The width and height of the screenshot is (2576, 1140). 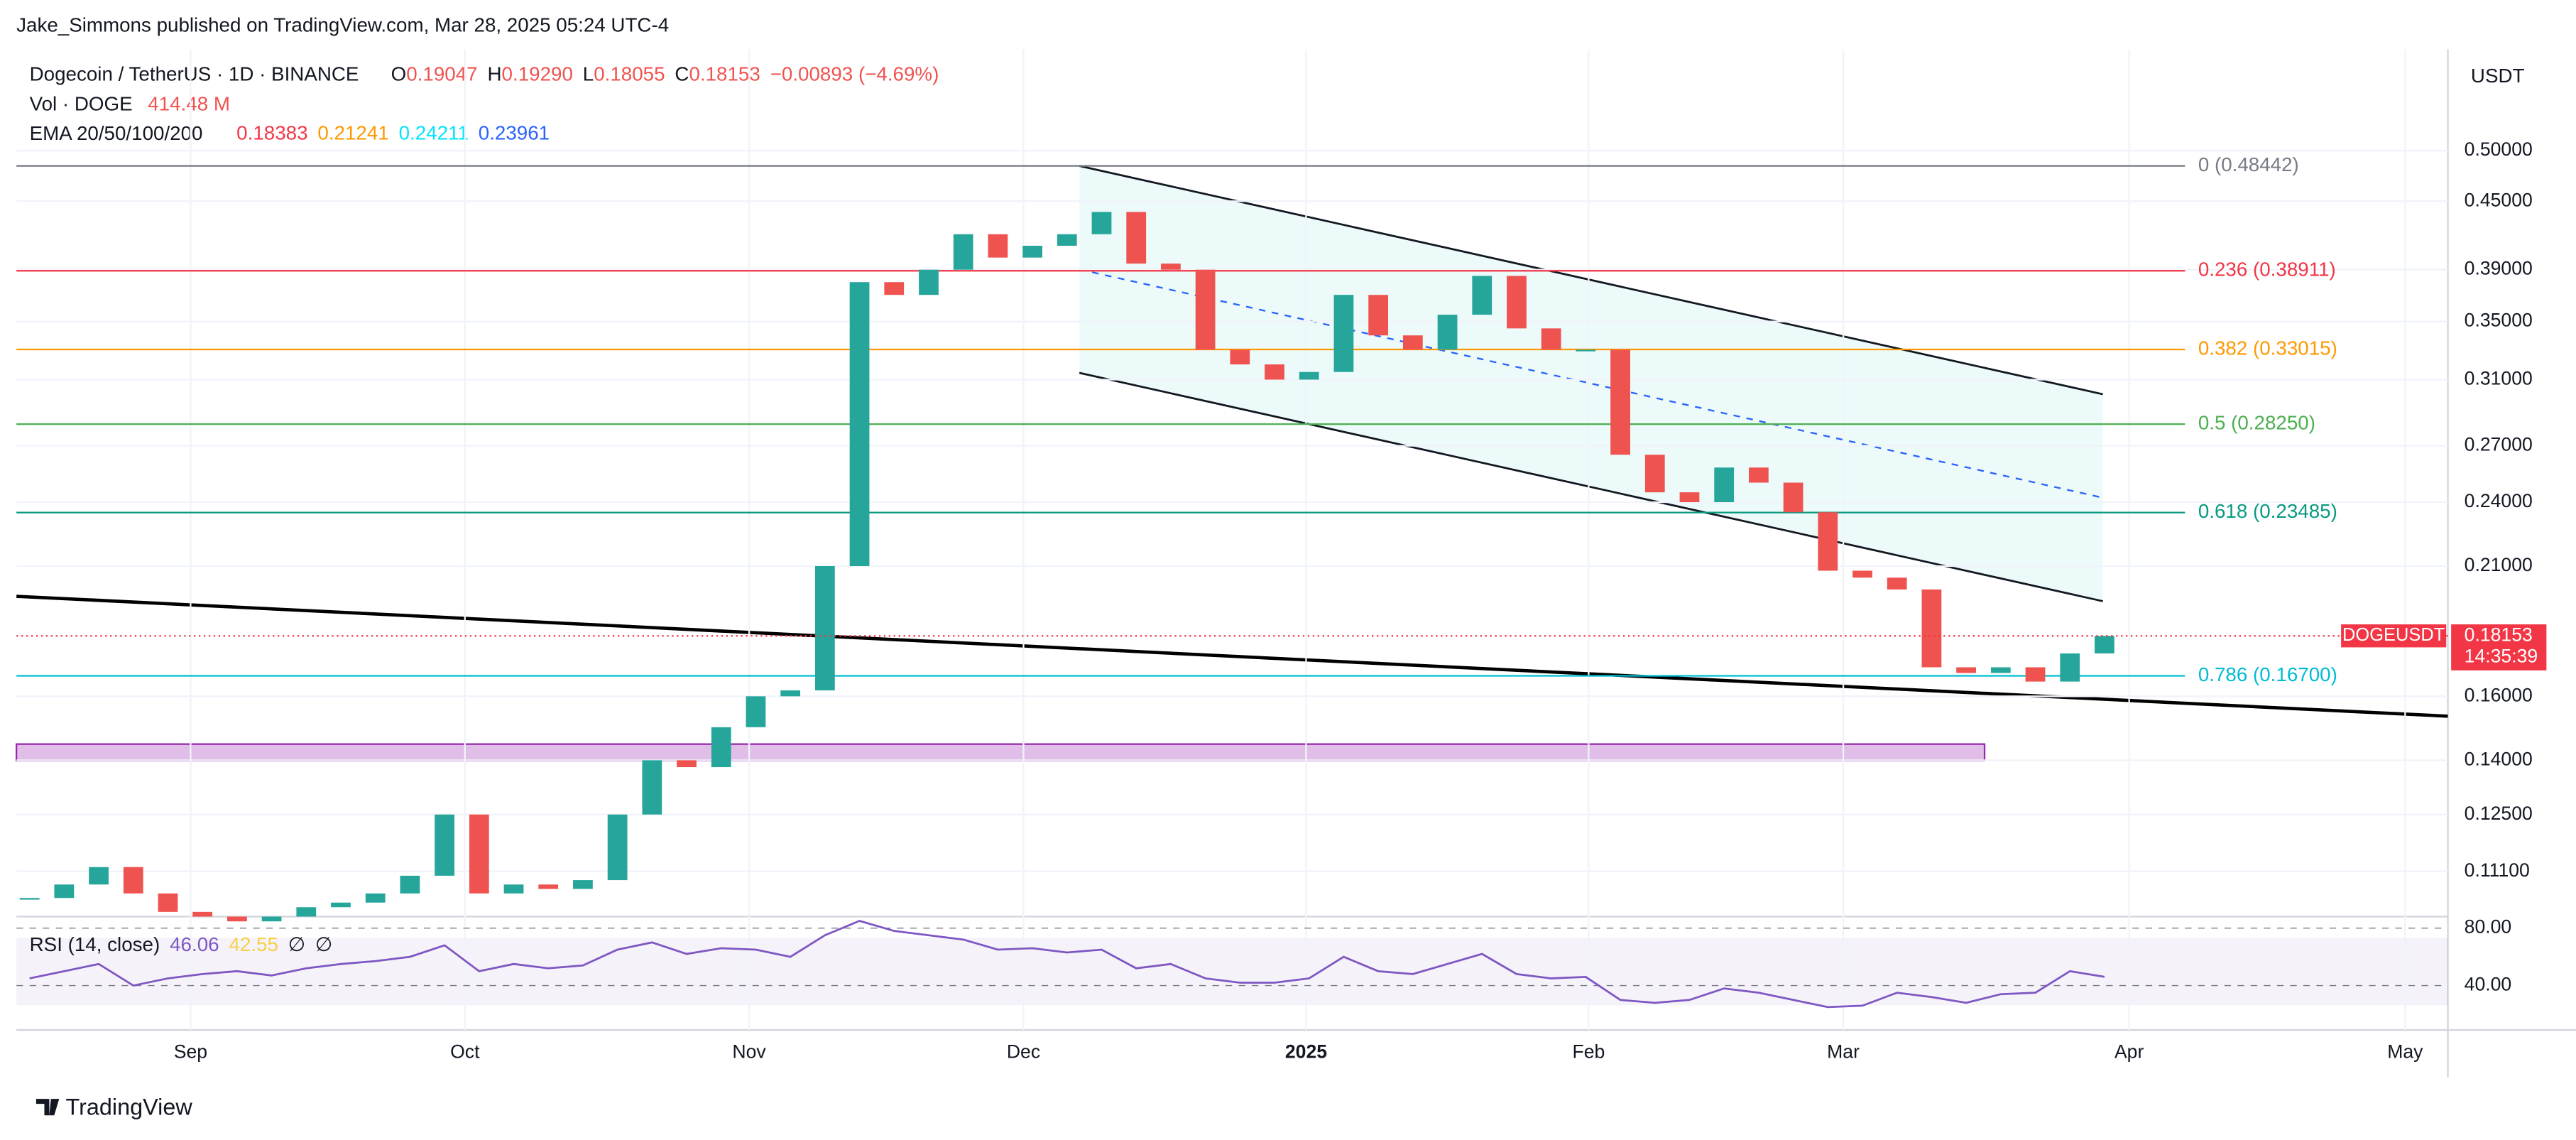 I want to click on rsi-title: RSI (14, close), so click(x=95, y=944).